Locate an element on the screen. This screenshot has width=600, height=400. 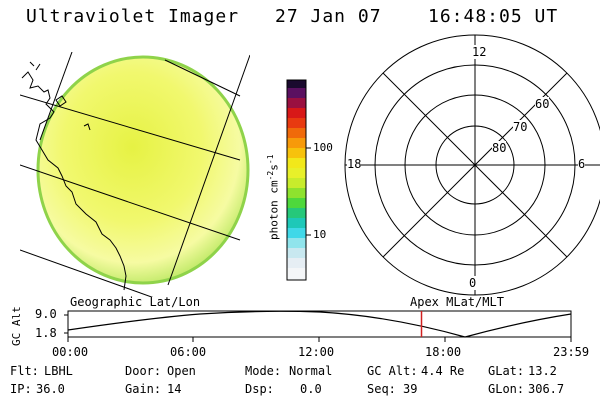
seq-value: 39 is located at coordinates (410, 389).